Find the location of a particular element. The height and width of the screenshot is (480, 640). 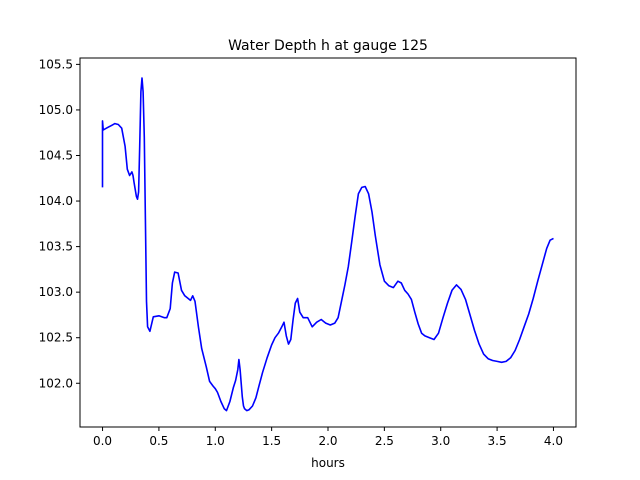

x-tick-label: 2.0 is located at coordinates (327, 441).